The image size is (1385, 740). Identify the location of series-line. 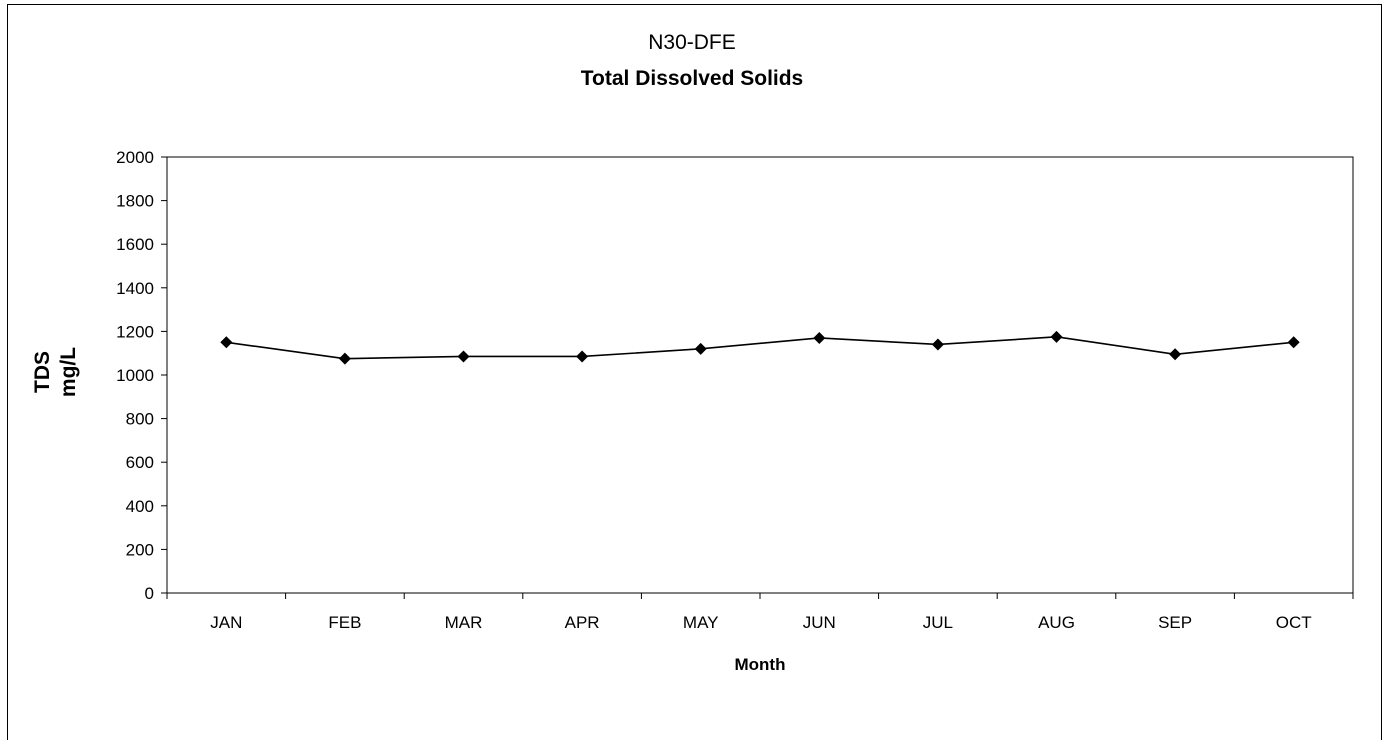
(760, 348).